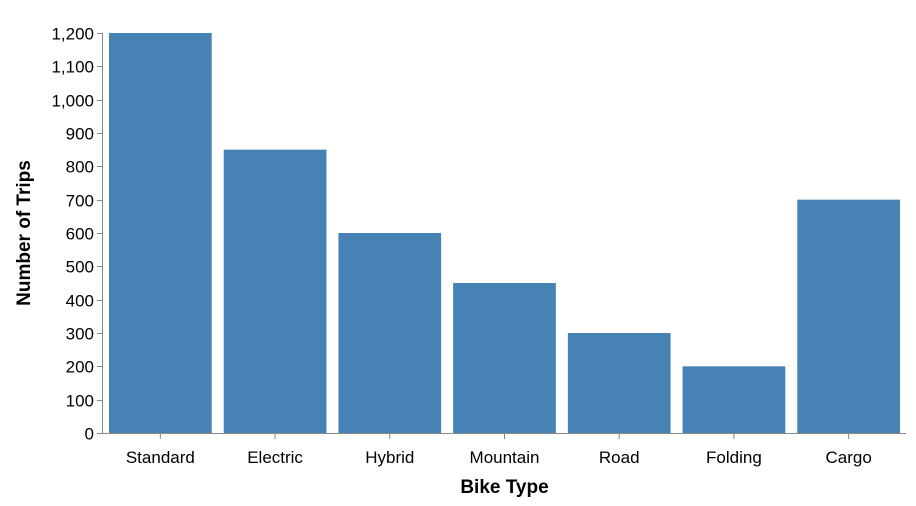 The width and height of the screenshot is (916, 506). What do you see at coordinates (848, 457) in the screenshot?
I see `x-tick-label-cargo: Cargo` at bounding box center [848, 457].